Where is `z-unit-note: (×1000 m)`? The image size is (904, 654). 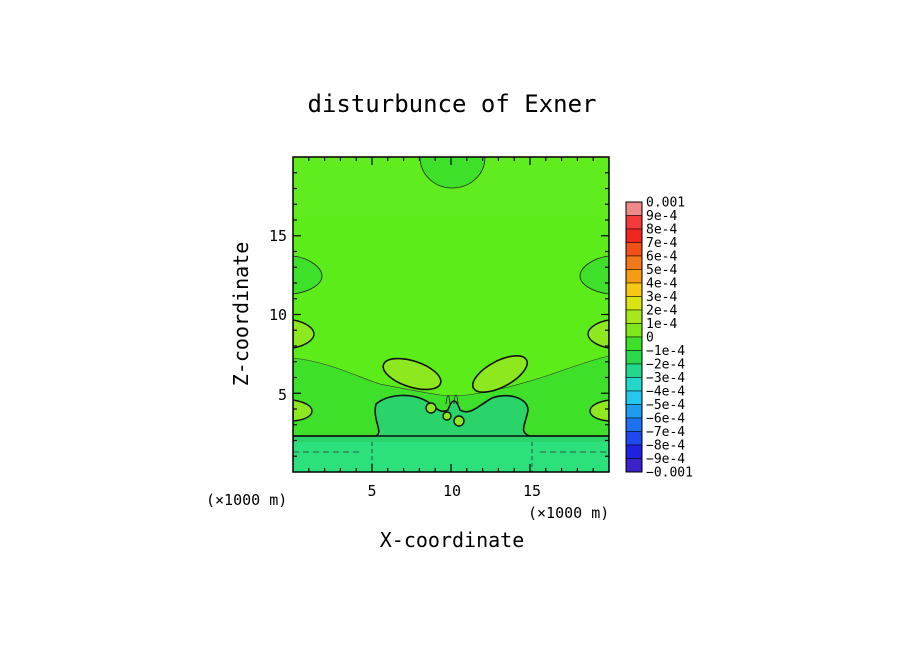
z-unit-note: (×1000 m) is located at coordinates (246, 500).